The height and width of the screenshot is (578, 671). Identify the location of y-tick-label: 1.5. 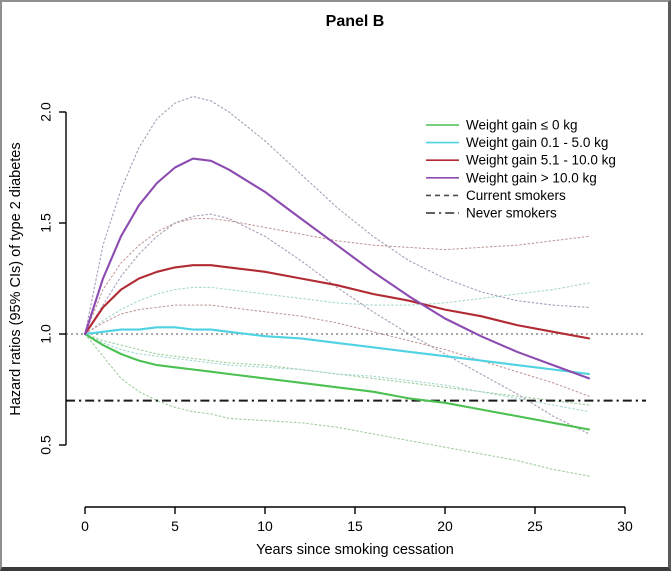
(46, 223).